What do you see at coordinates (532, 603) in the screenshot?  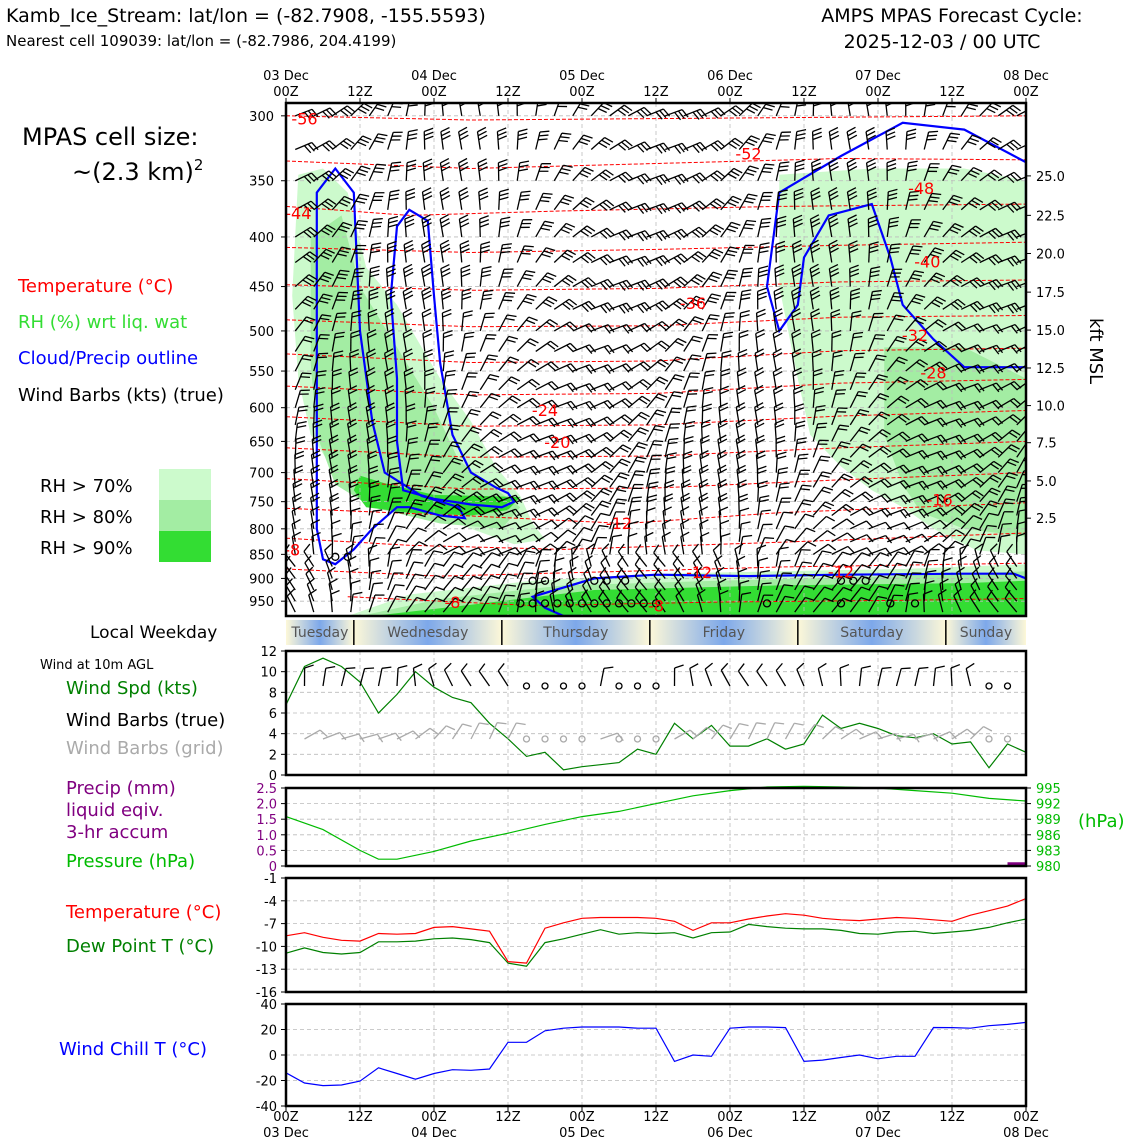 I see `calm-circle` at bounding box center [532, 603].